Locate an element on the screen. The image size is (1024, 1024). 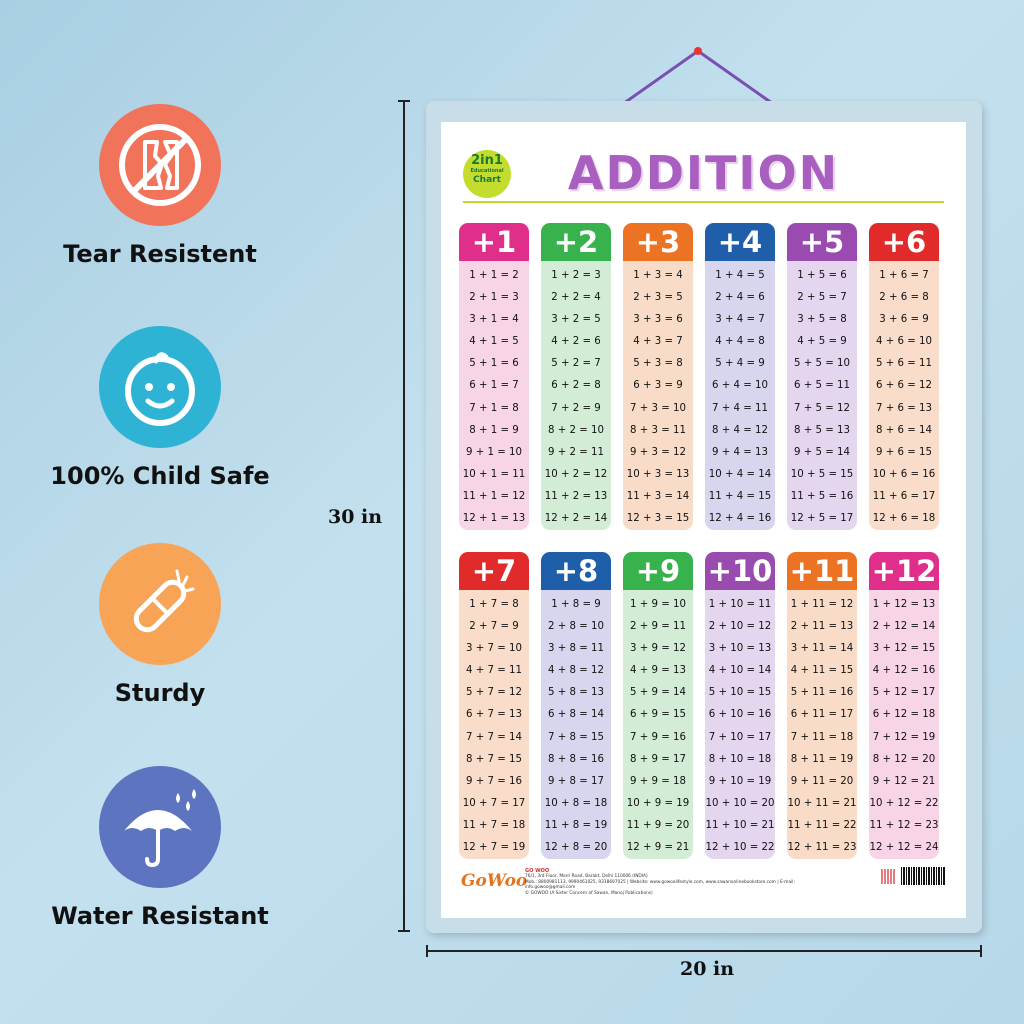
feature-label: 100% Child Safe is located at coordinates (160, 476).